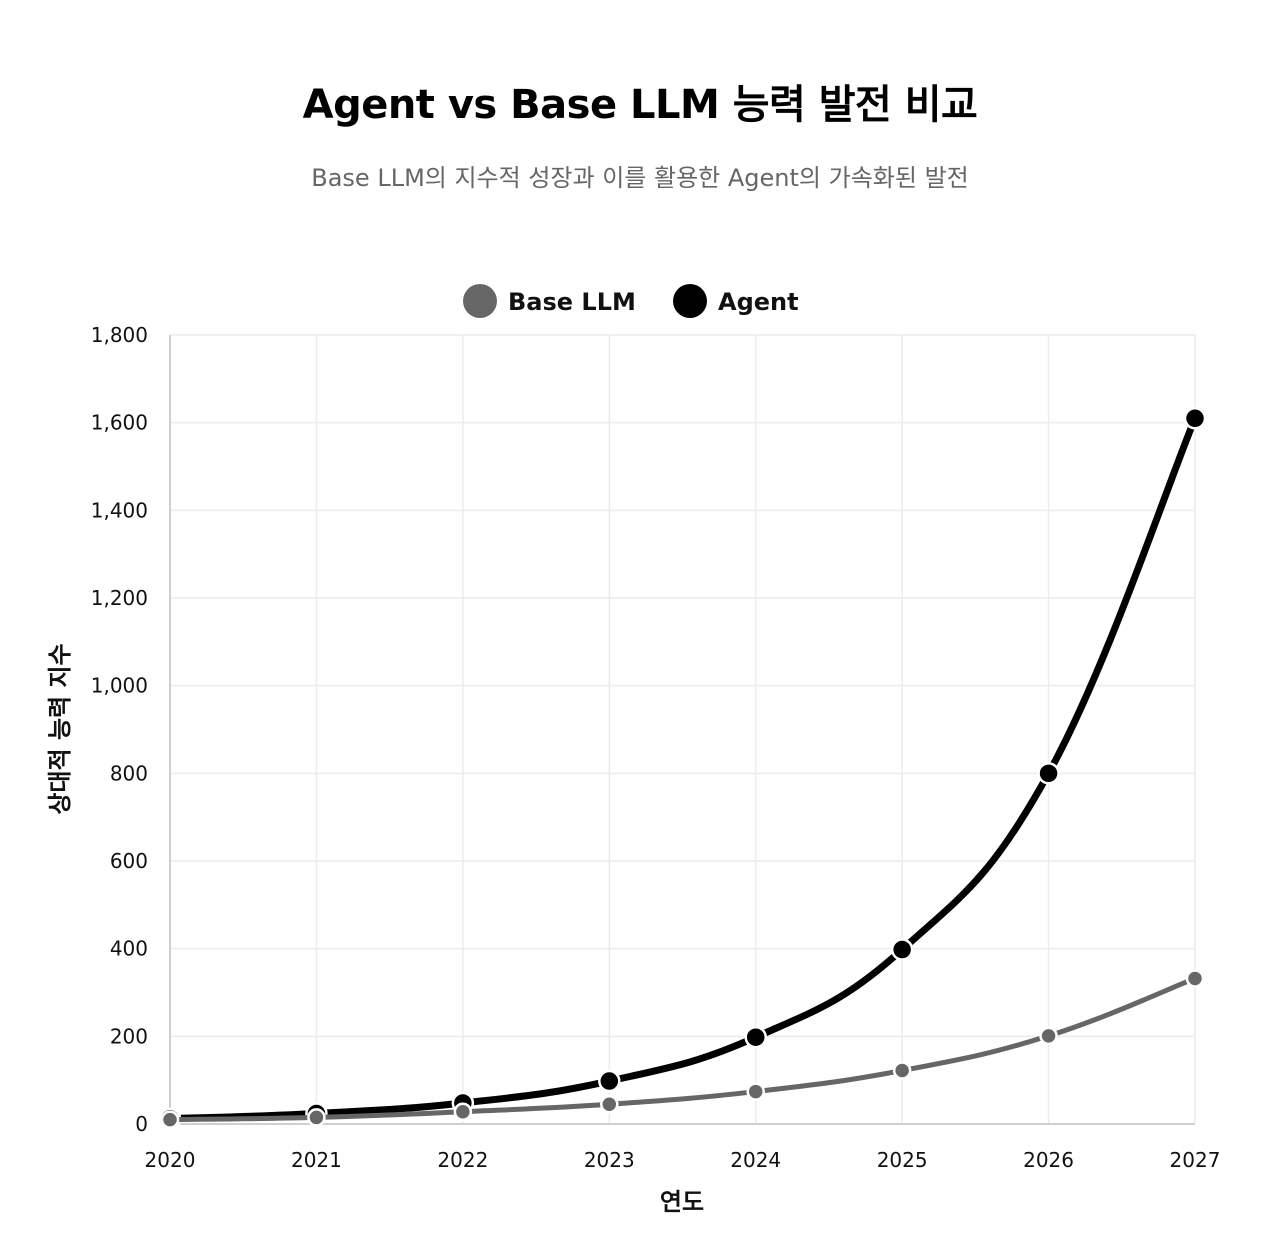 This screenshot has height=1254, width=1280. What do you see at coordinates (1195, 1160) in the screenshot?
I see `x-tick-label: 2027` at bounding box center [1195, 1160].